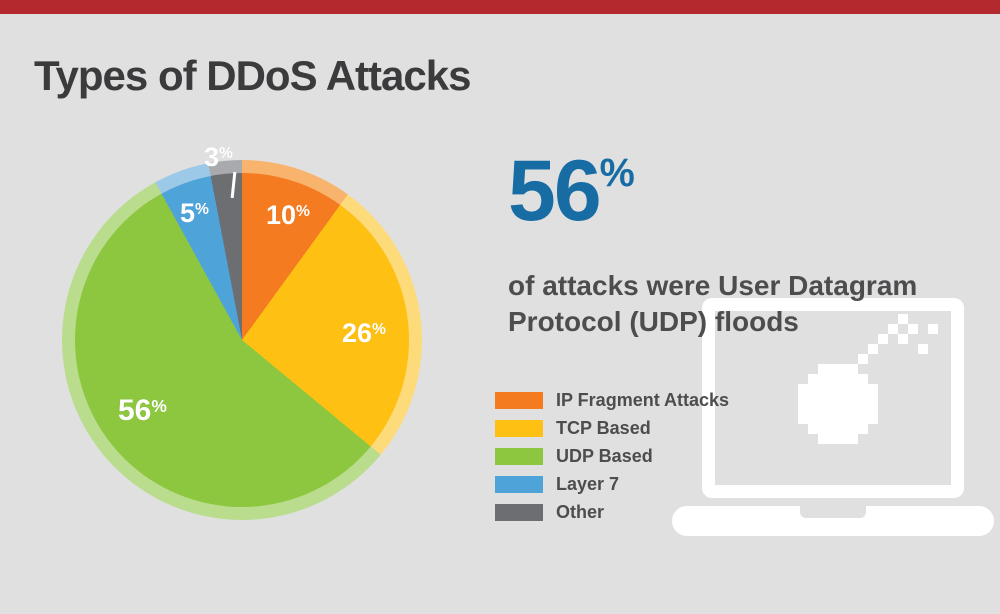  I want to click on legend-swatch-other, so click(519, 512).